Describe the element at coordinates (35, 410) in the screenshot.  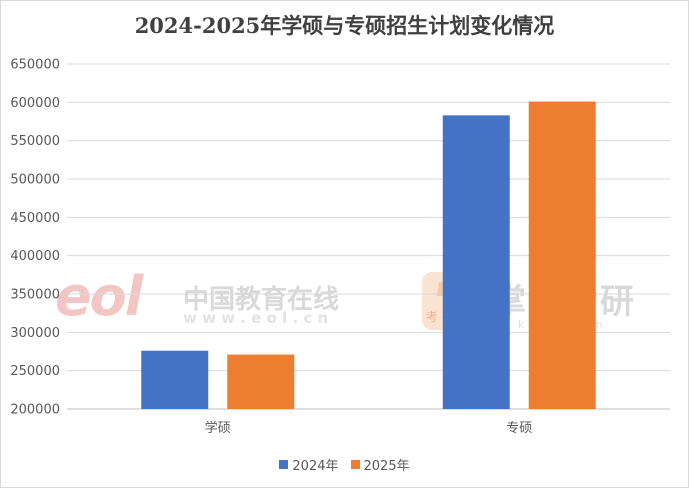
I see `y-tick-label: 200000` at that location.